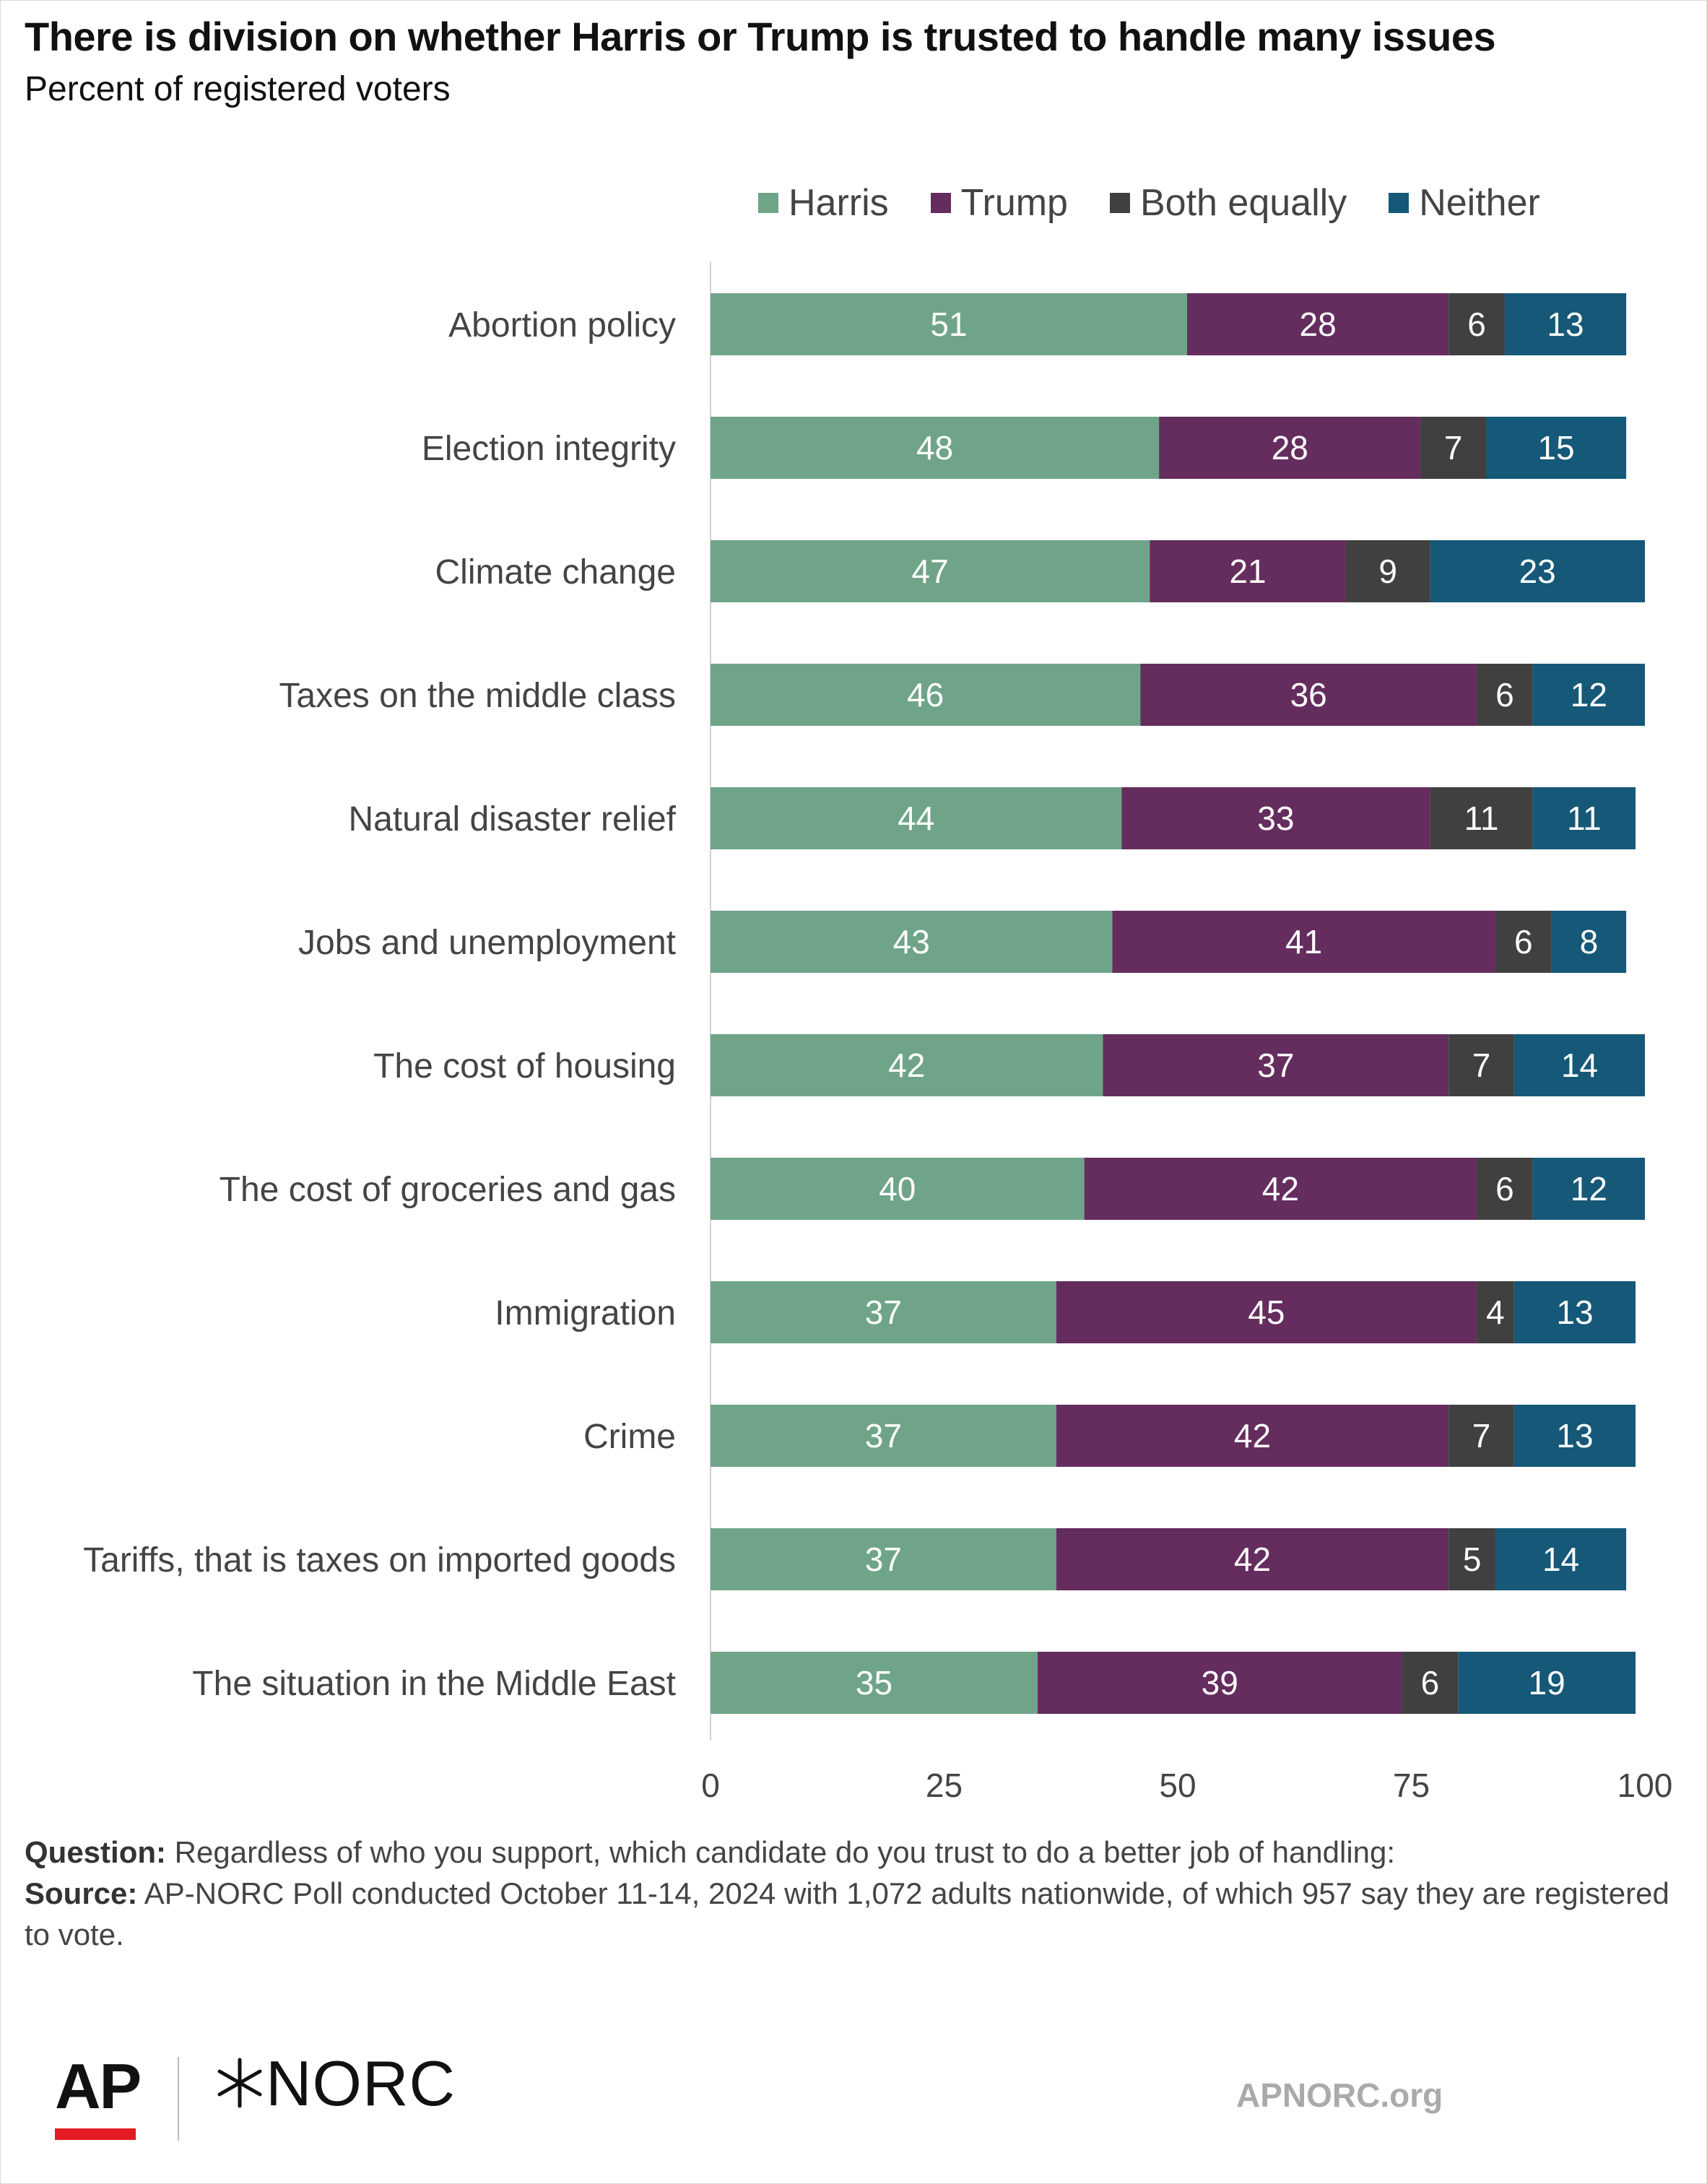 This screenshot has width=1707, height=2184. I want to click on data-label: 36, so click(1308, 695).